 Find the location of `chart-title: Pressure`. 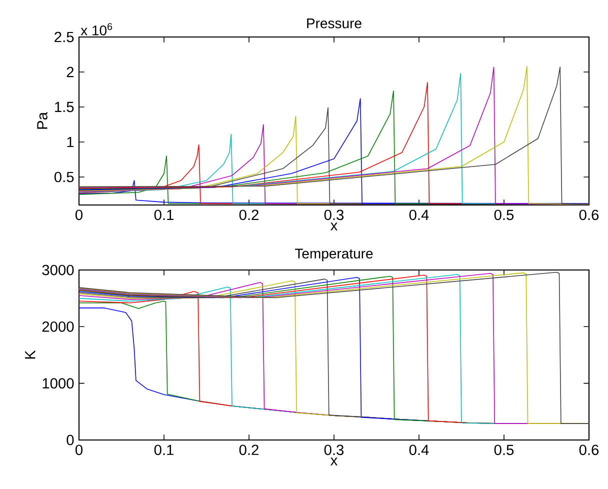

chart-title: Pressure is located at coordinates (334, 23).